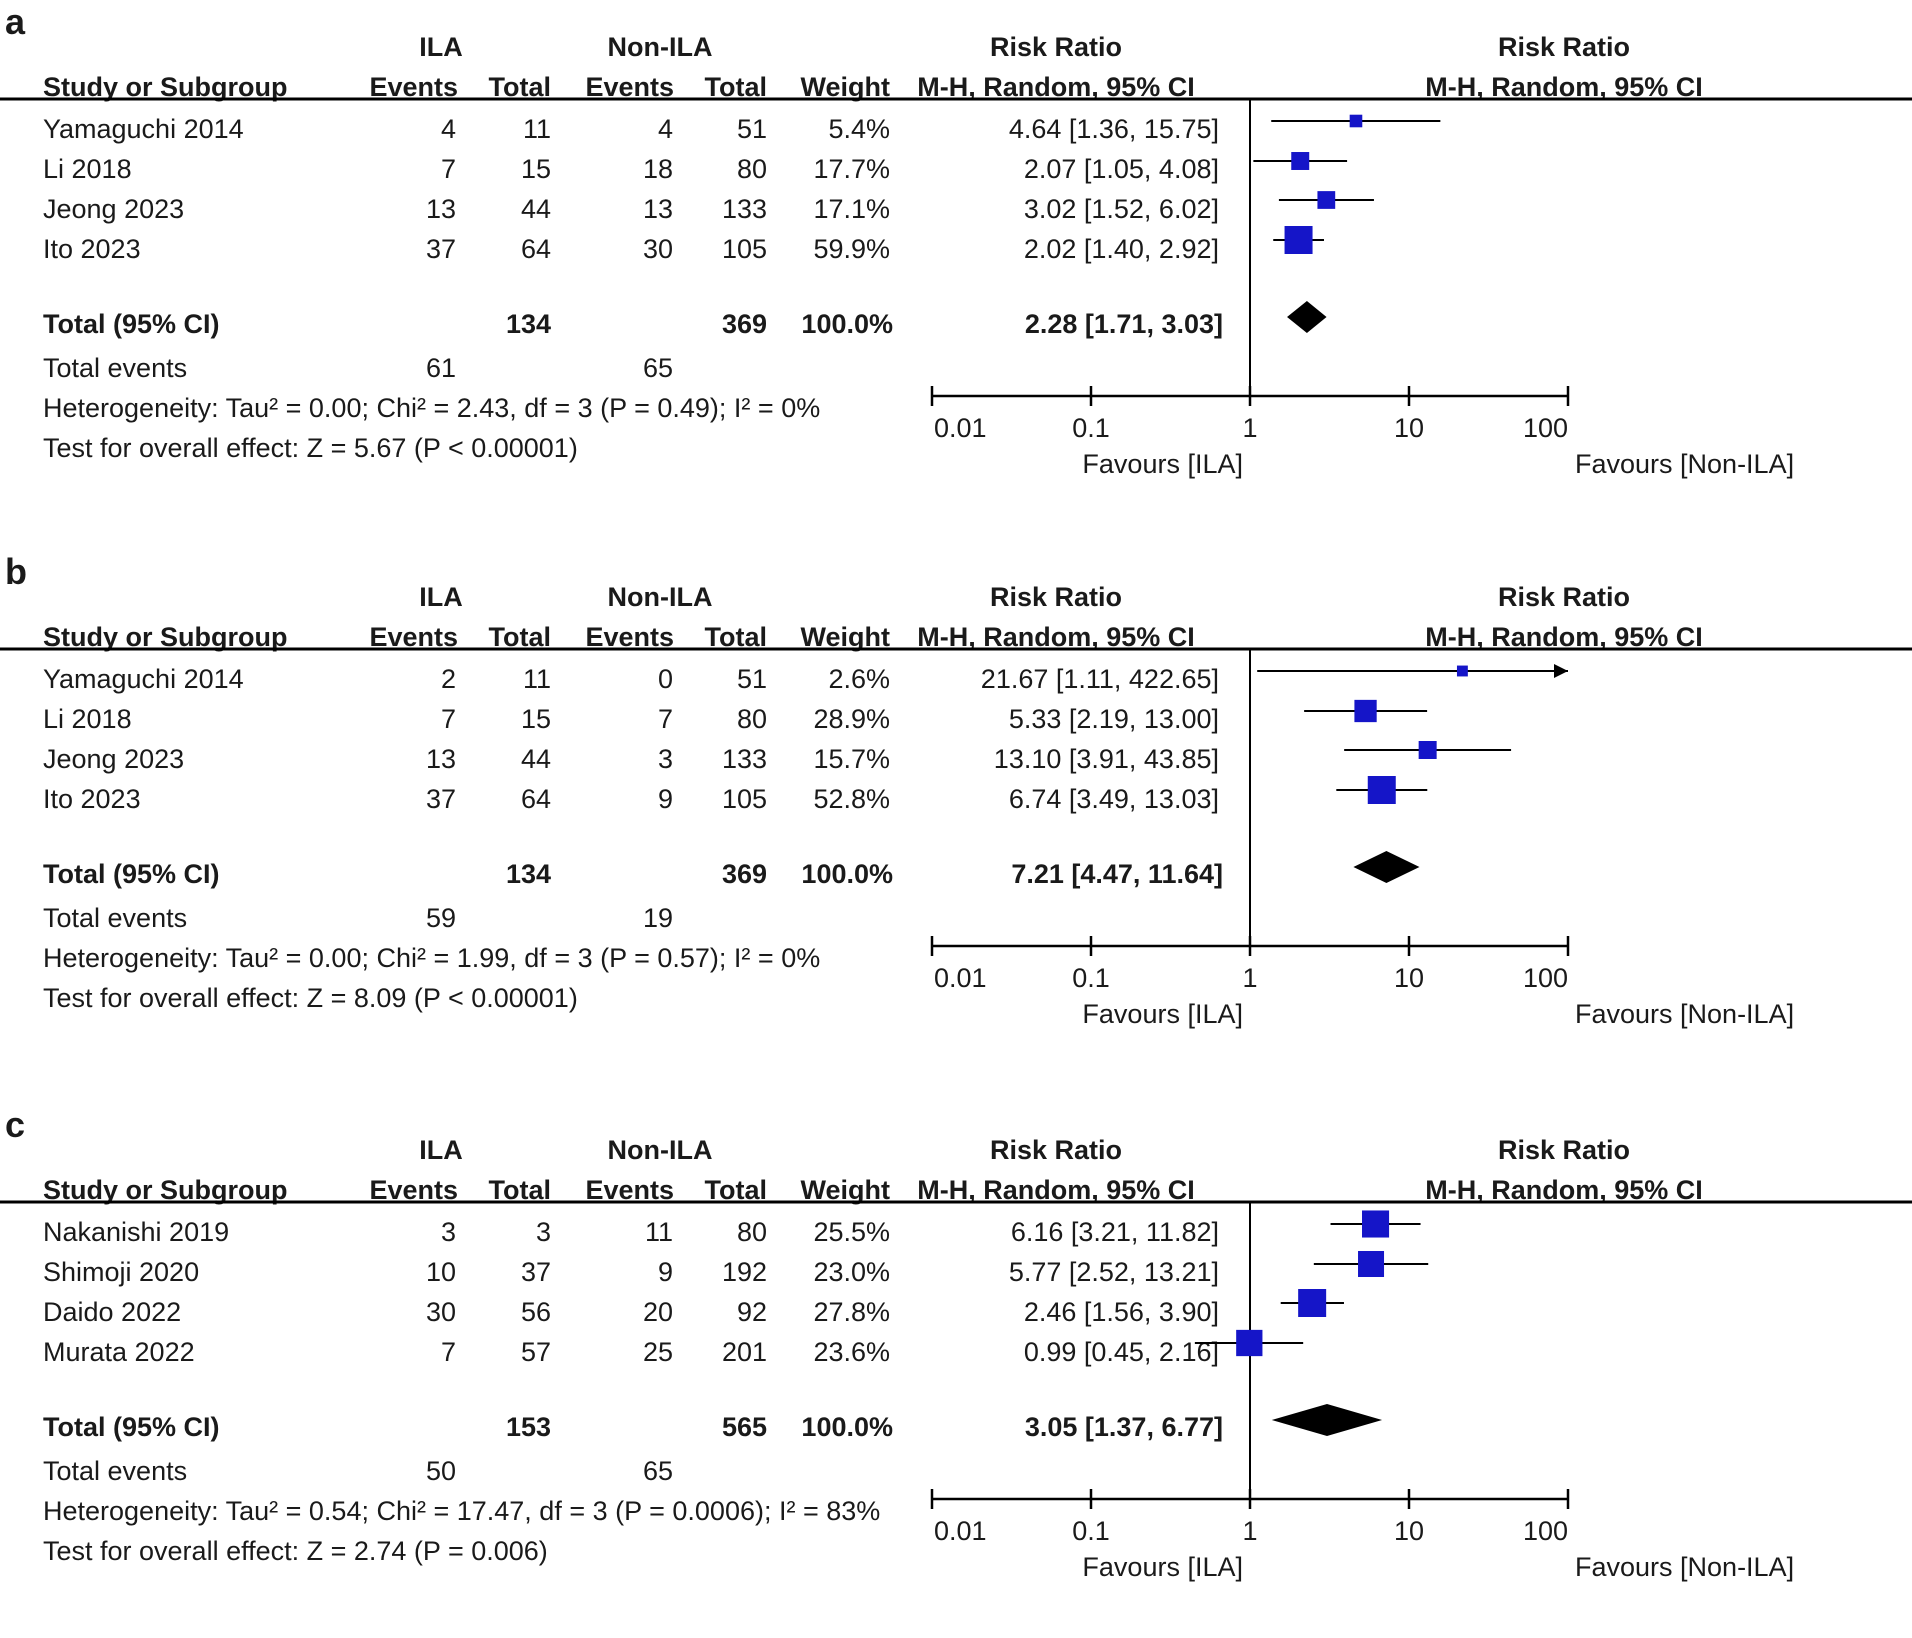 This screenshot has width=1912, height=1638. I want to click on nonila-events-value: 7, so click(665, 719).